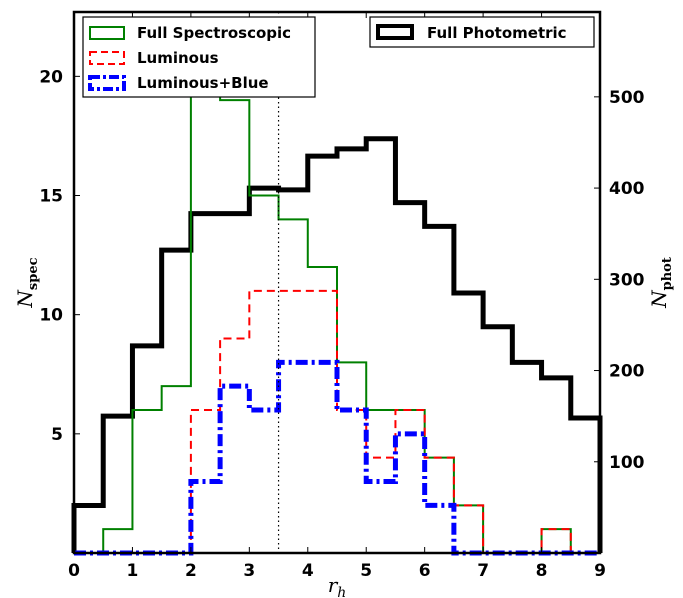 This screenshot has height=598, width=683. What do you see at coordinates (667, 273) in the screenshot?
I see `y2-axis-label-subscript: phot` at bounding box center [667, 273].